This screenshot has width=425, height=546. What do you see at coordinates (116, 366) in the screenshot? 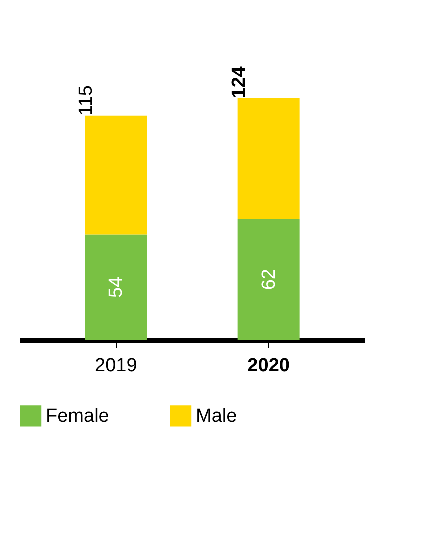
I see `x-tick-label: 2019` at bounding box center [116, 366].